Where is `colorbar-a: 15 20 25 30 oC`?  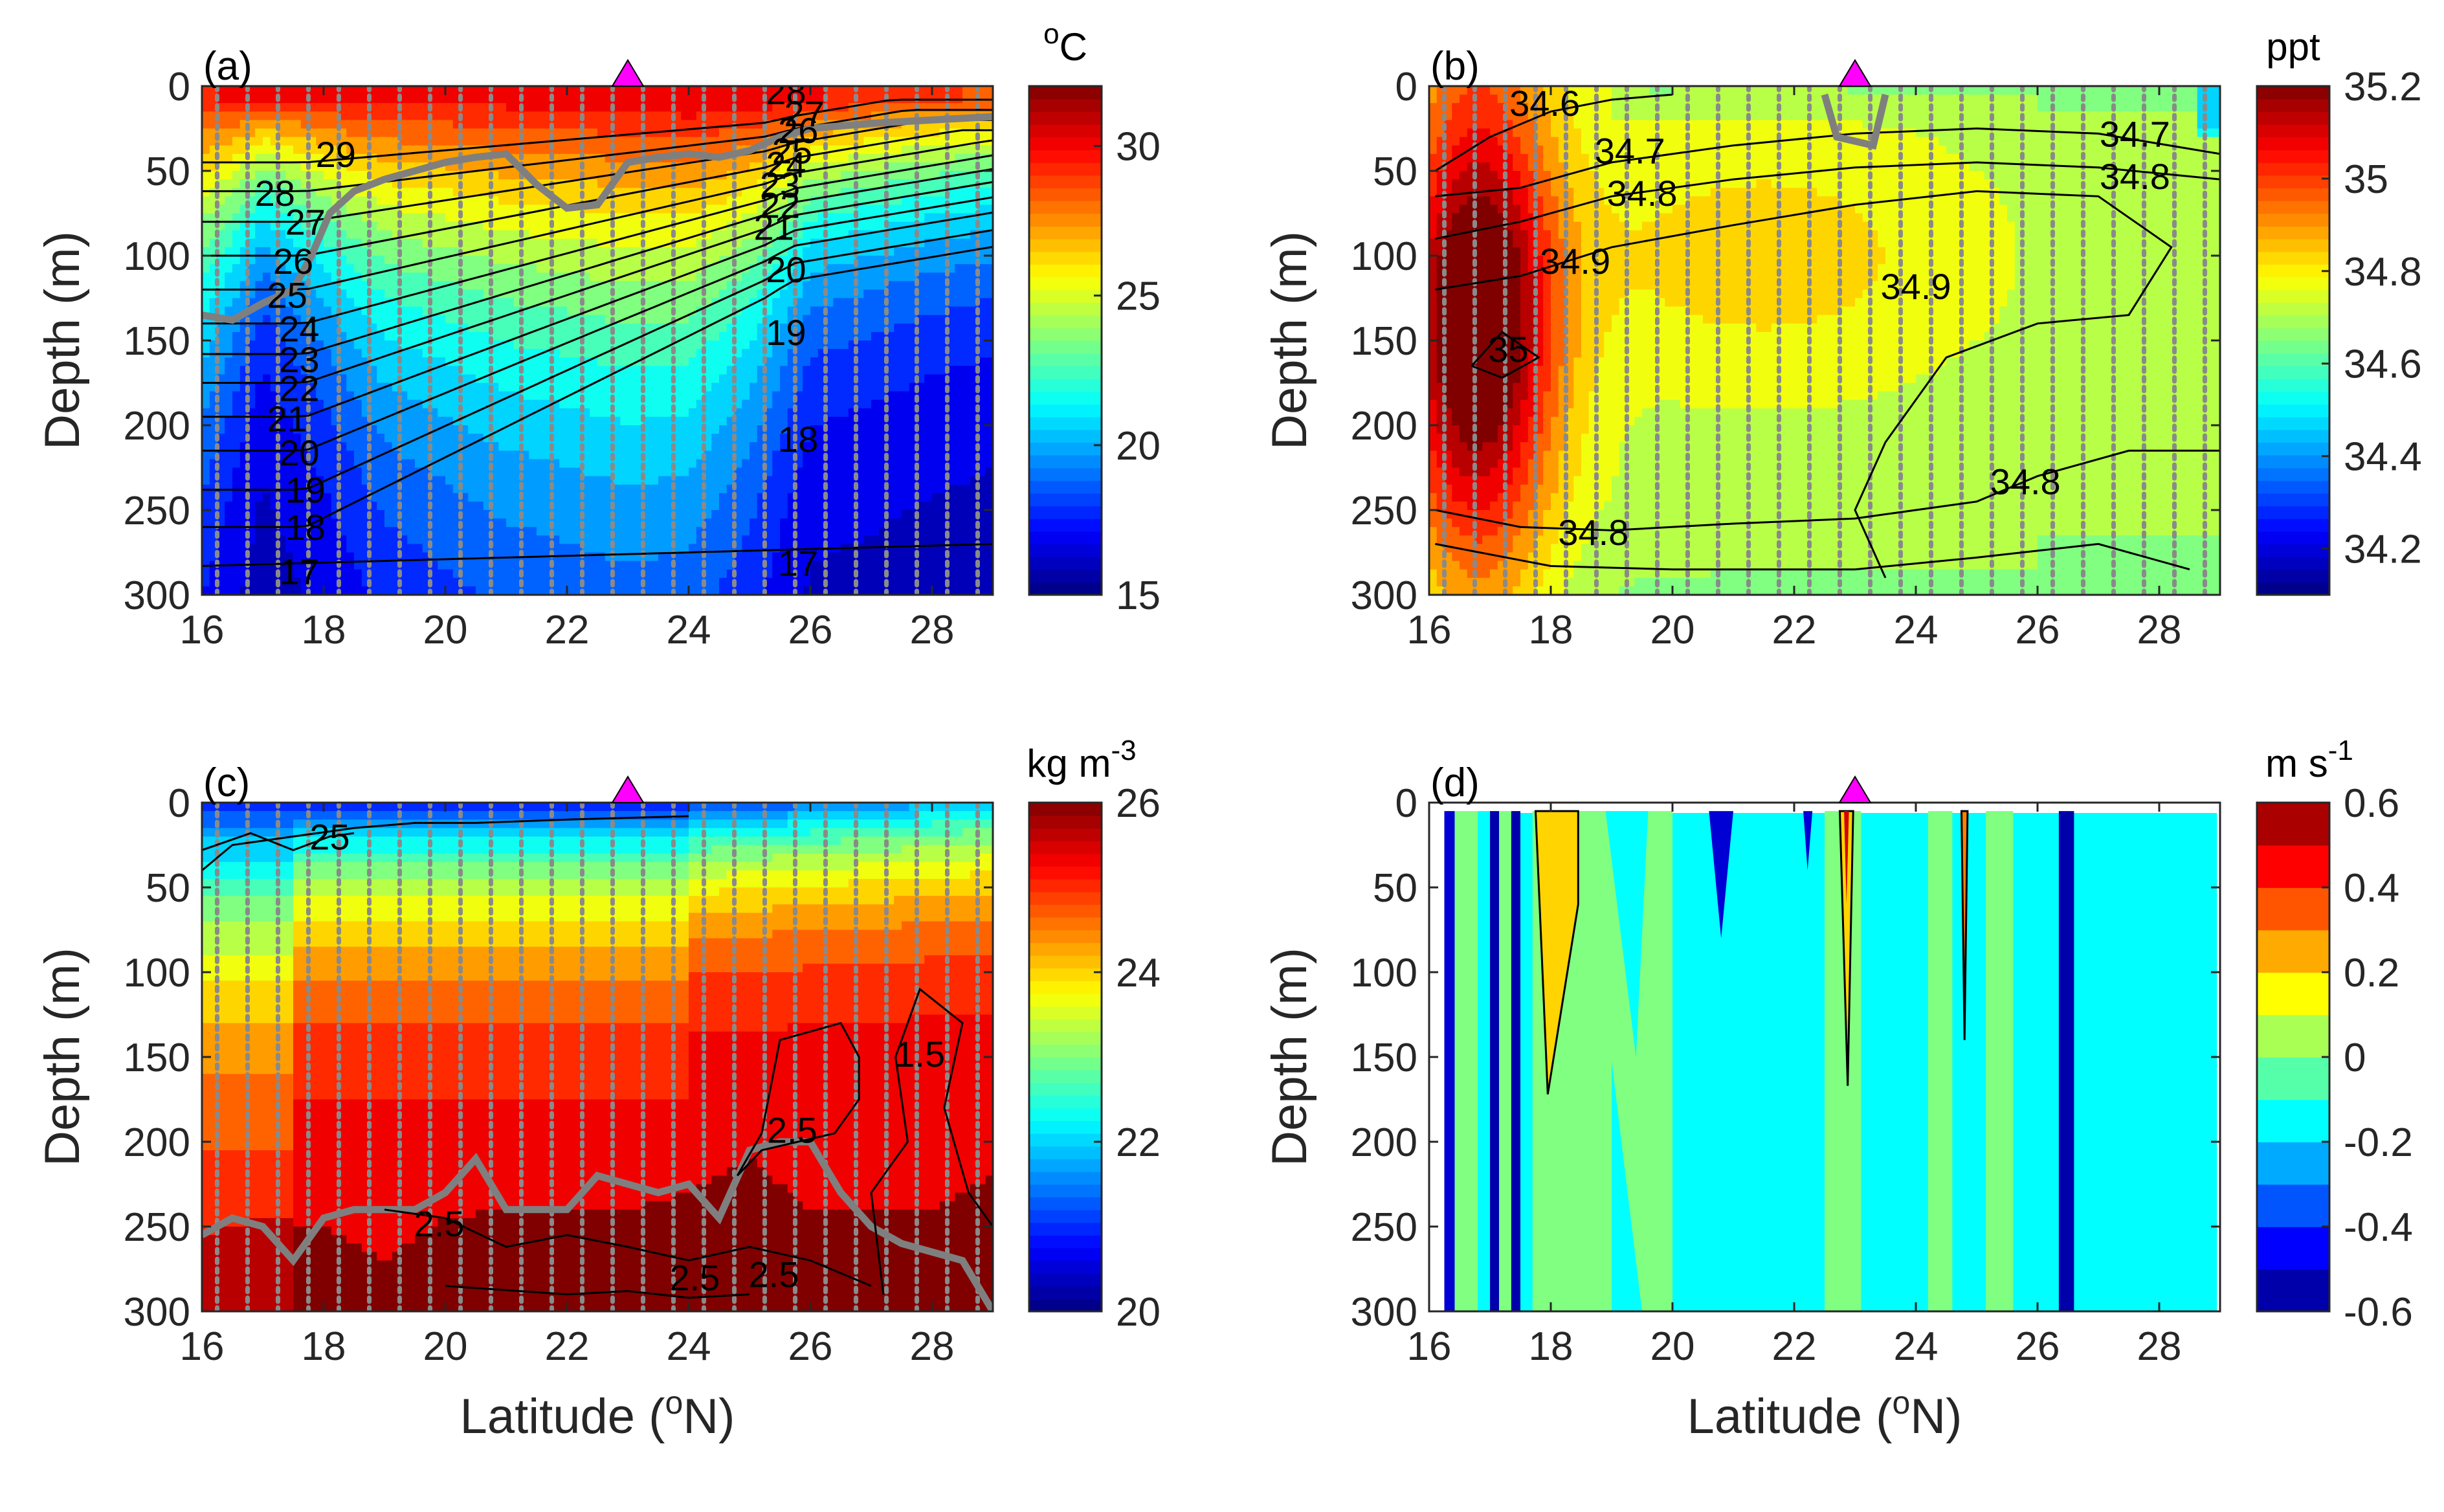
colorbar-a: 15 20 25 30 oC is located at coordinates (1094, 318).